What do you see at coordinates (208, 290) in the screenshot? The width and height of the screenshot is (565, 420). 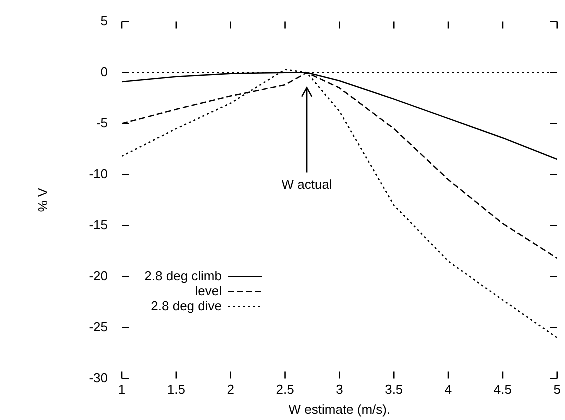 I see `legend-label: level` at bounding box center [208, 290].